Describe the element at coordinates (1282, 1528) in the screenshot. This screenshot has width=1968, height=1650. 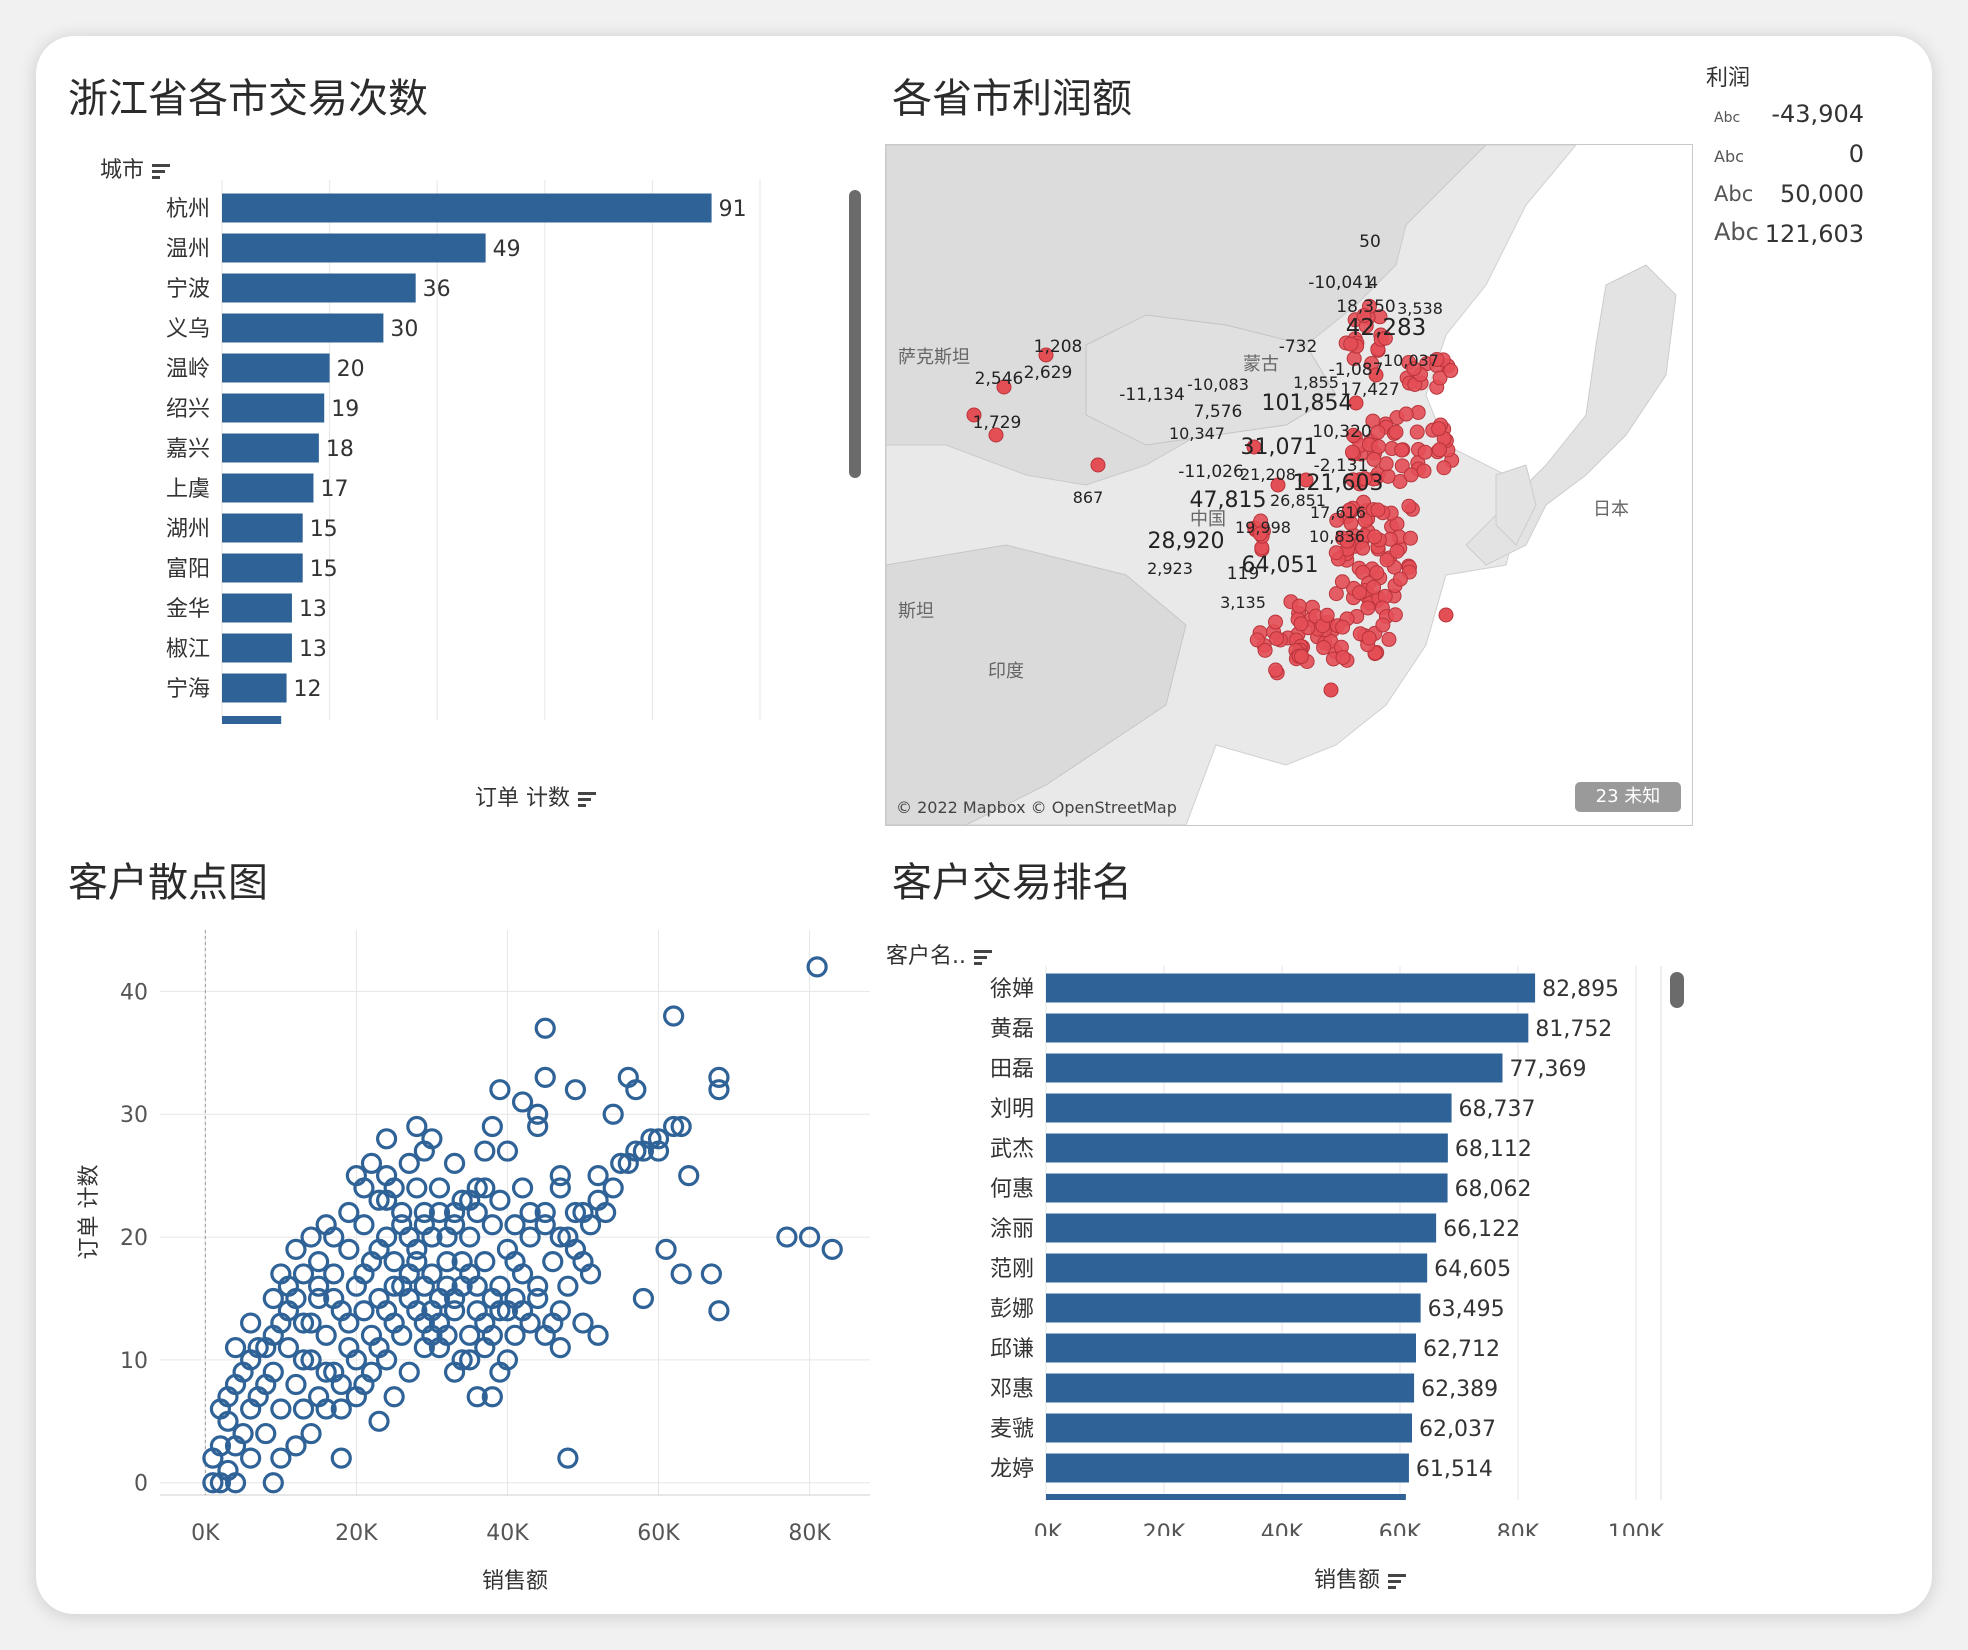
I see `x-tick-label: 40K` at that location.